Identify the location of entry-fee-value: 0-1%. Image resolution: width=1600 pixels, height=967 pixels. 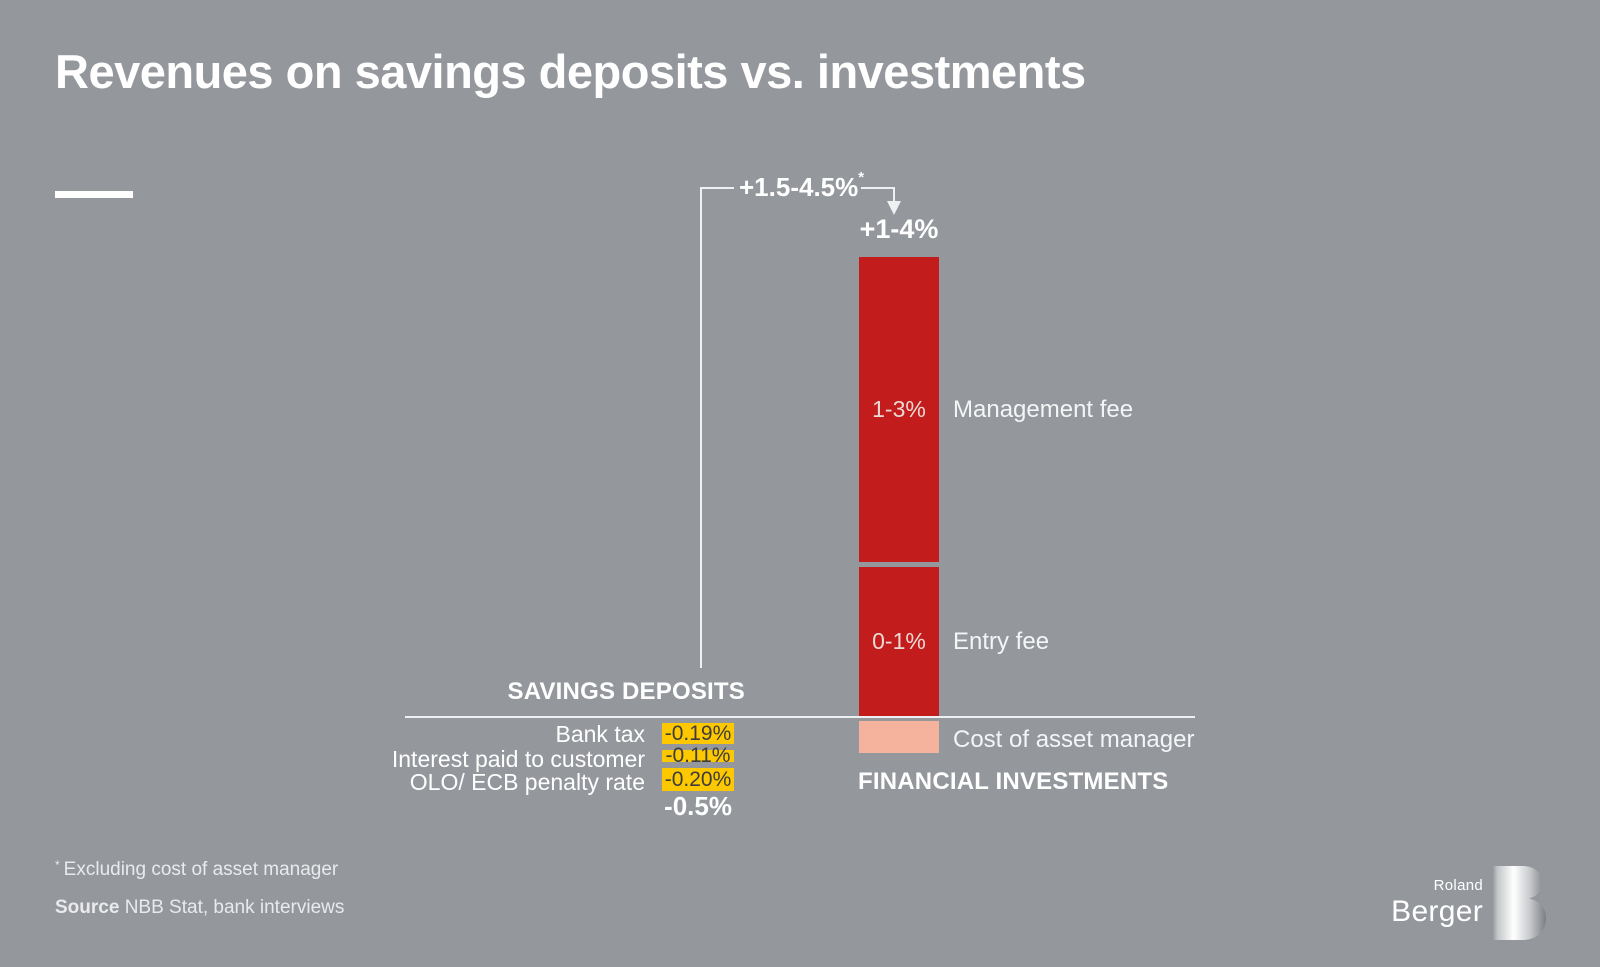
(899, 641).